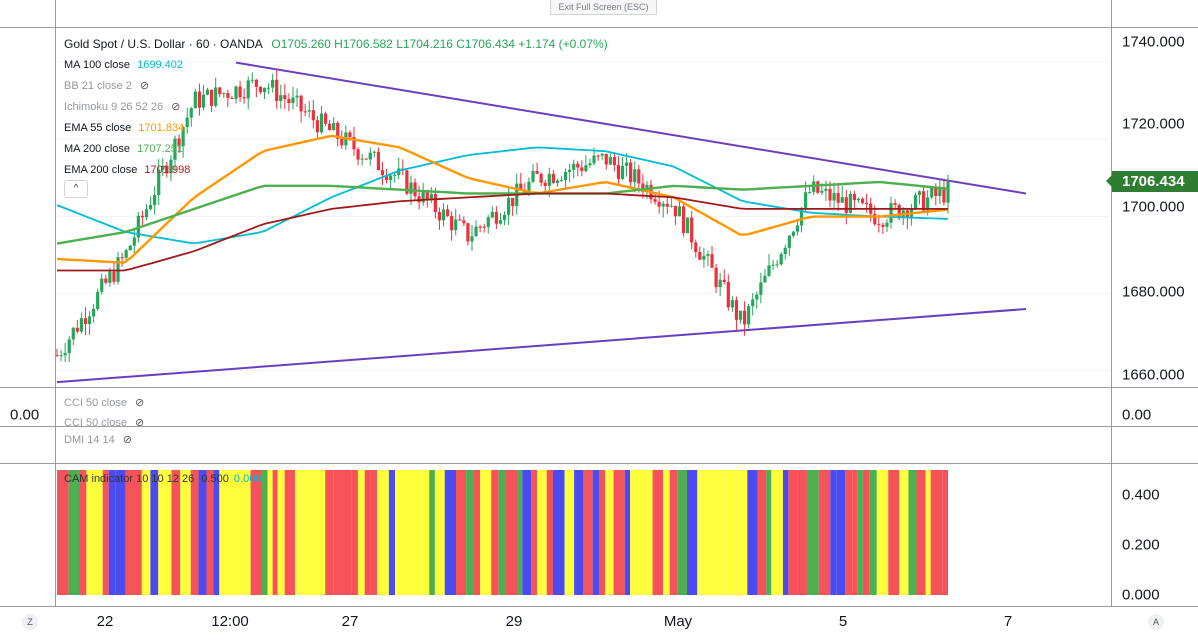 The image size is (1198, 642). What do you see at coordinates (336, 107) in the screenshot?
I see `legend-row: Ichimoku 9 26 52 26 ⊘` at bounding box center [336, 107].